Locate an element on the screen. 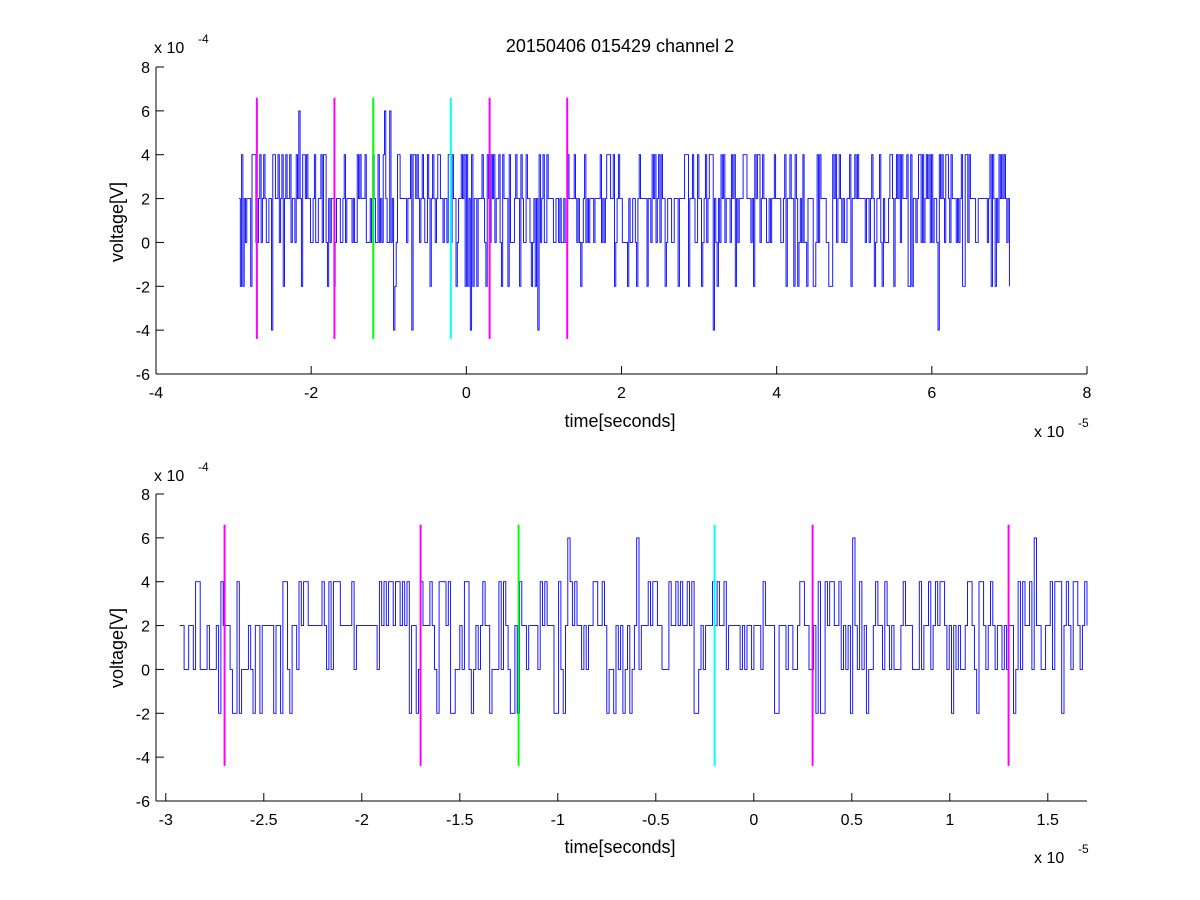 This screenshot has height=900, width=1200. x-tick-label: 0.5 is located at coordinates (852, 820).